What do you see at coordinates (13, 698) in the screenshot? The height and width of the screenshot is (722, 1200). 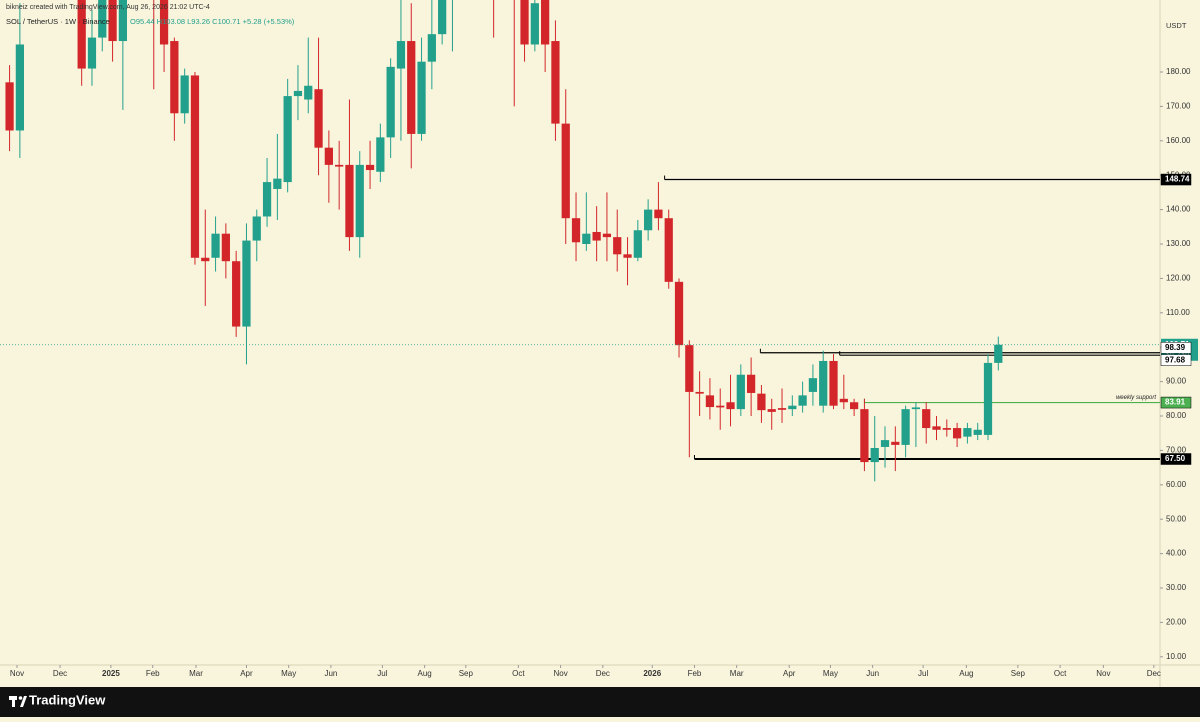 I see `logo-bar` at bounding box center [13, 698].